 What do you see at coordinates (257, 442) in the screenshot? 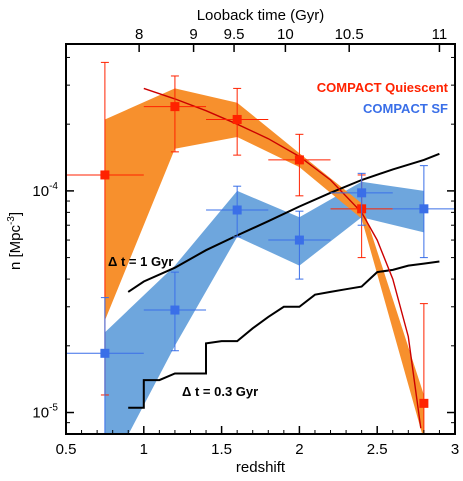
I see `x-axis: 0.5 1 1.5 2 2.5 3` at bounding box center [257, 442].